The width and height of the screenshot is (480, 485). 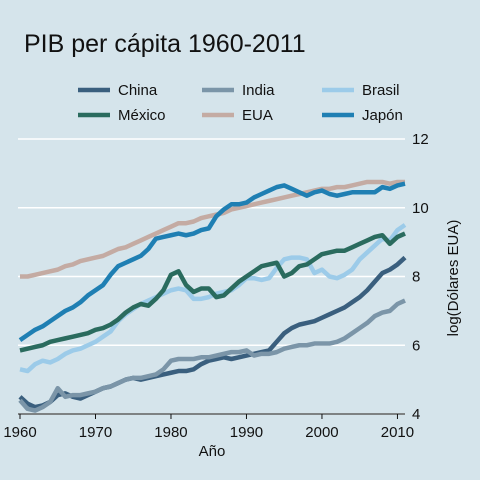 What do you see at coordinates (212, 451) in the screenshot?
I see `x-axis-label: Año` at bounding box center [212, 451].